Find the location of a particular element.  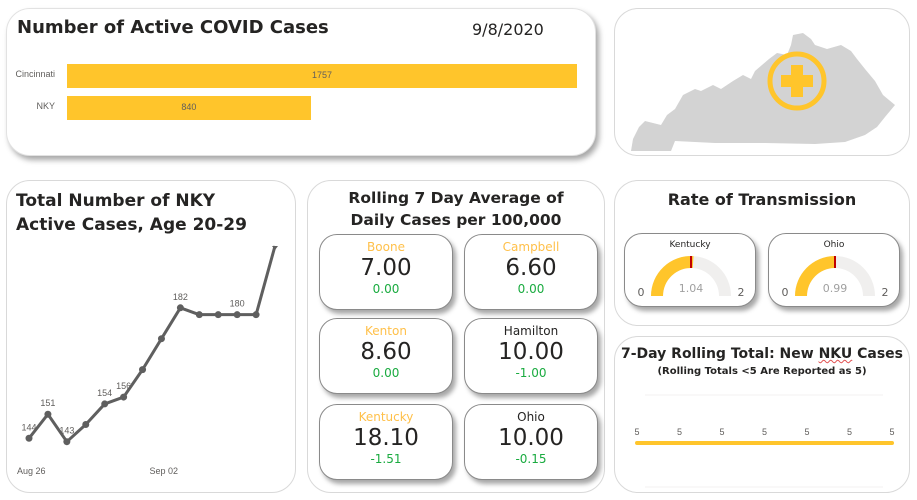

data-label: 182 is located at coordinates (180, 297).